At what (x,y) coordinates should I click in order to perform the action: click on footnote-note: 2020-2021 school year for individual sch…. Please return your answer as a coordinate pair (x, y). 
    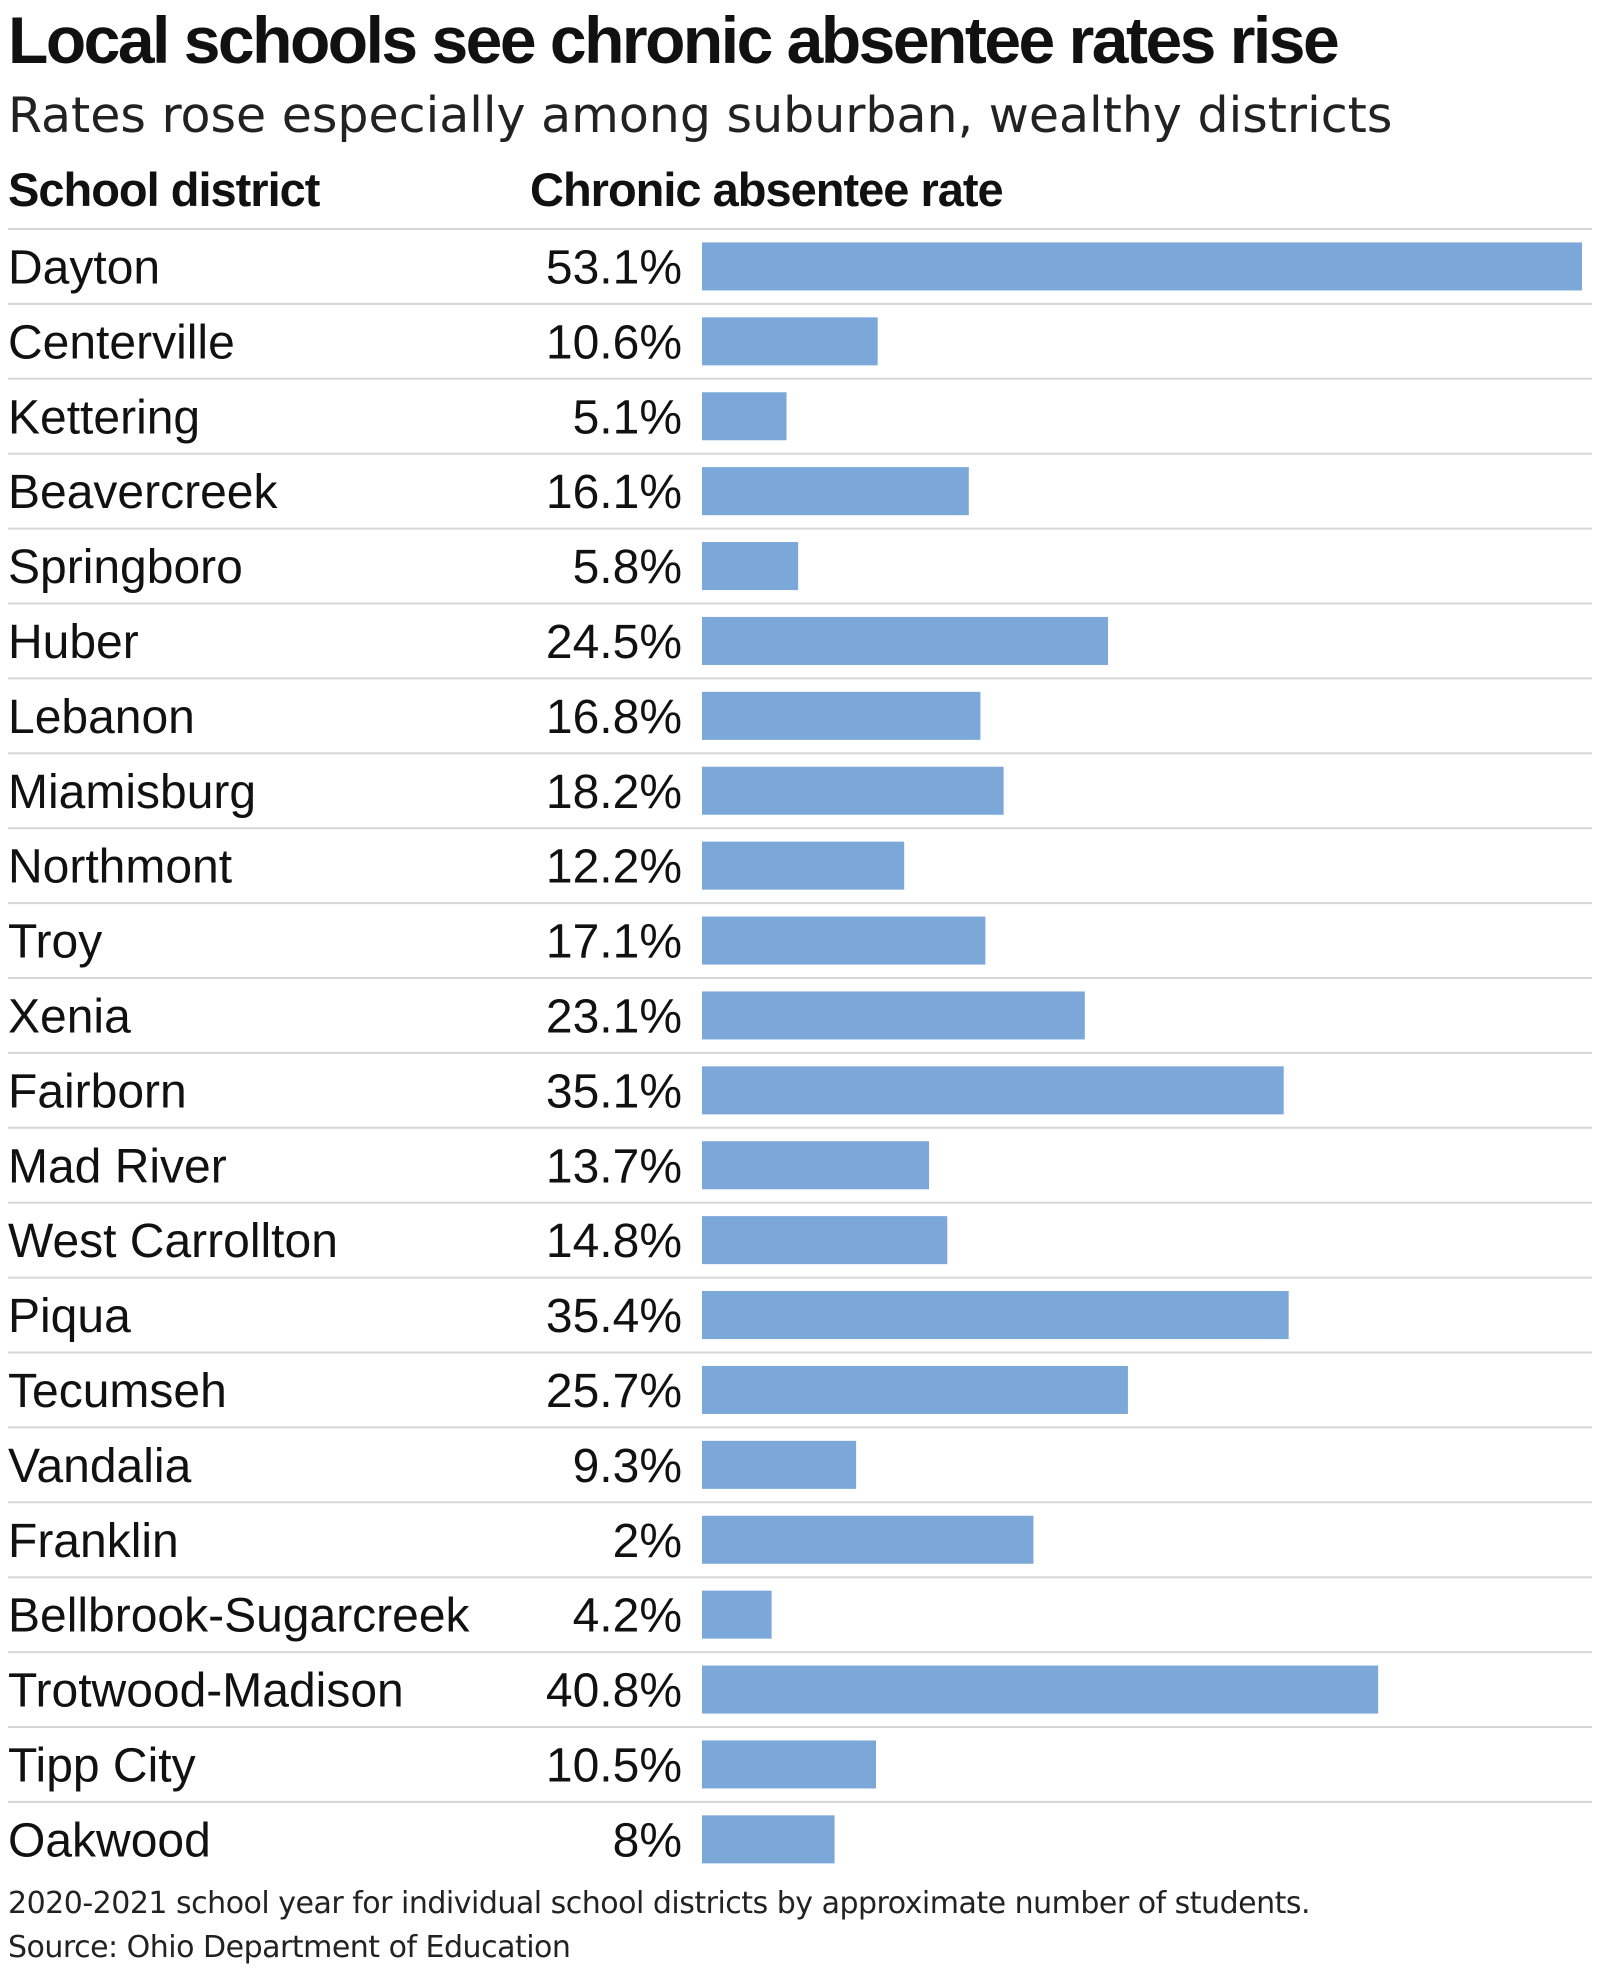
    Looking at the image, I should click on (659, 1904).